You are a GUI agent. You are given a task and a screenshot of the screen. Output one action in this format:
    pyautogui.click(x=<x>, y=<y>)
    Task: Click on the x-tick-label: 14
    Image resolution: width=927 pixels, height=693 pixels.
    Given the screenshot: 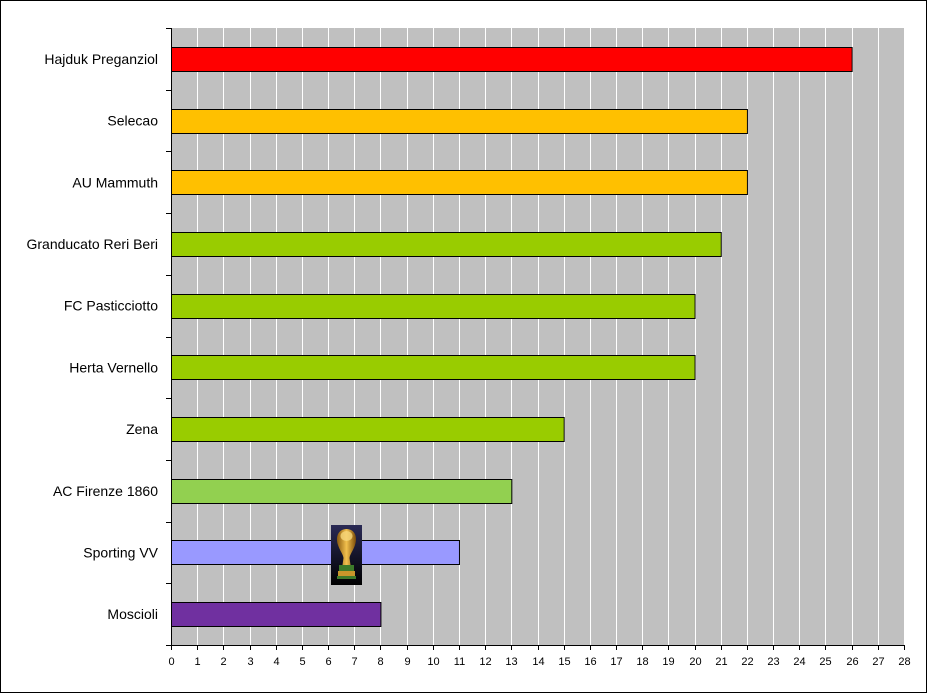 What is the action you would take?
    pyautogui.click(x=538, y=662)
    